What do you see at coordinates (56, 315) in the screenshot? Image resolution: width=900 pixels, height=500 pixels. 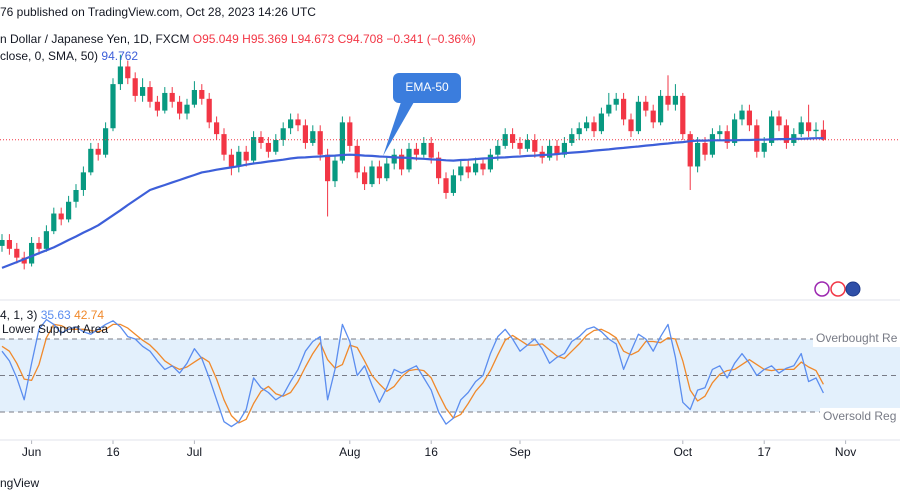 I see `stoch-k-value: 35.63` at bounding box center [56, 315].